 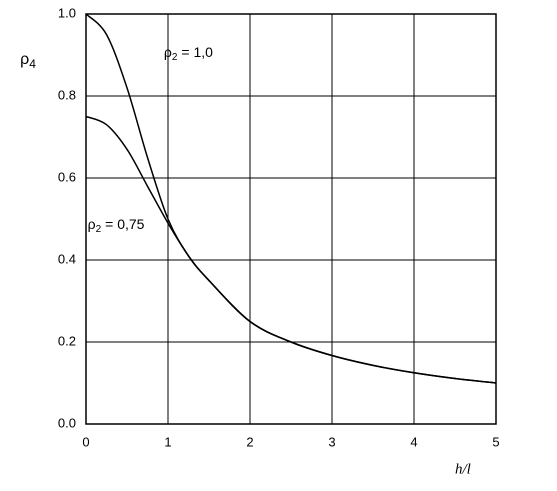 What do you see at coordinates (67, 94) in the screenshot?
I see `y-tick-label: 0.8` at bounding box center [67, 94].